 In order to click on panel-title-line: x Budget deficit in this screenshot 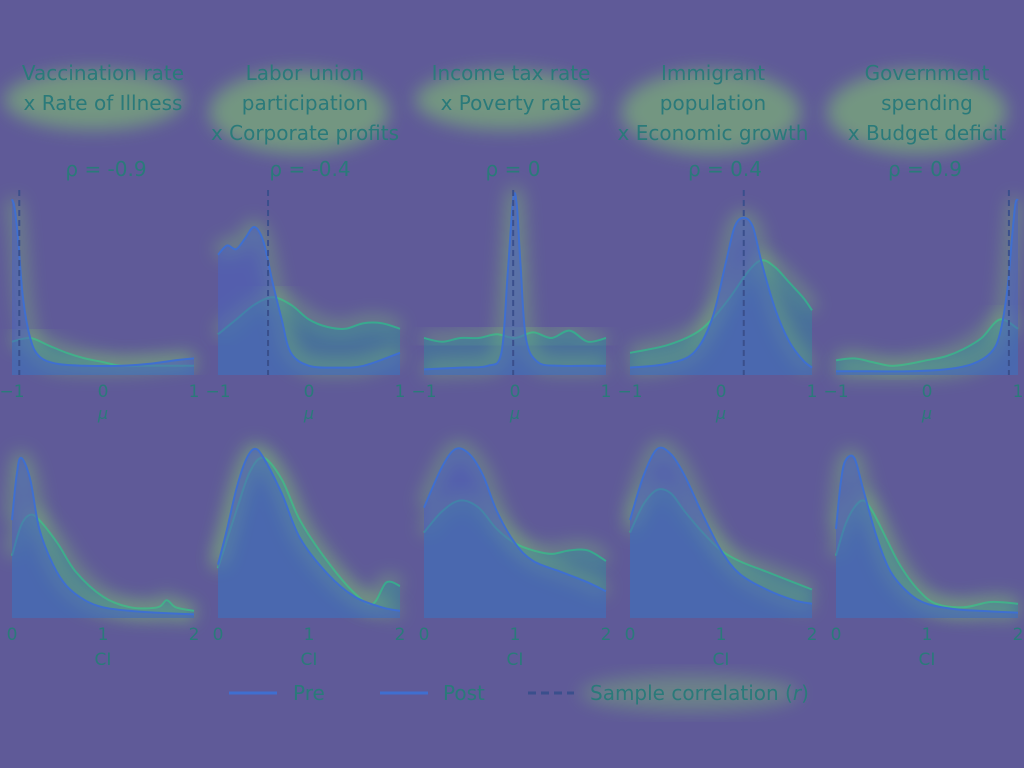, I will do `click(927, 133)`.